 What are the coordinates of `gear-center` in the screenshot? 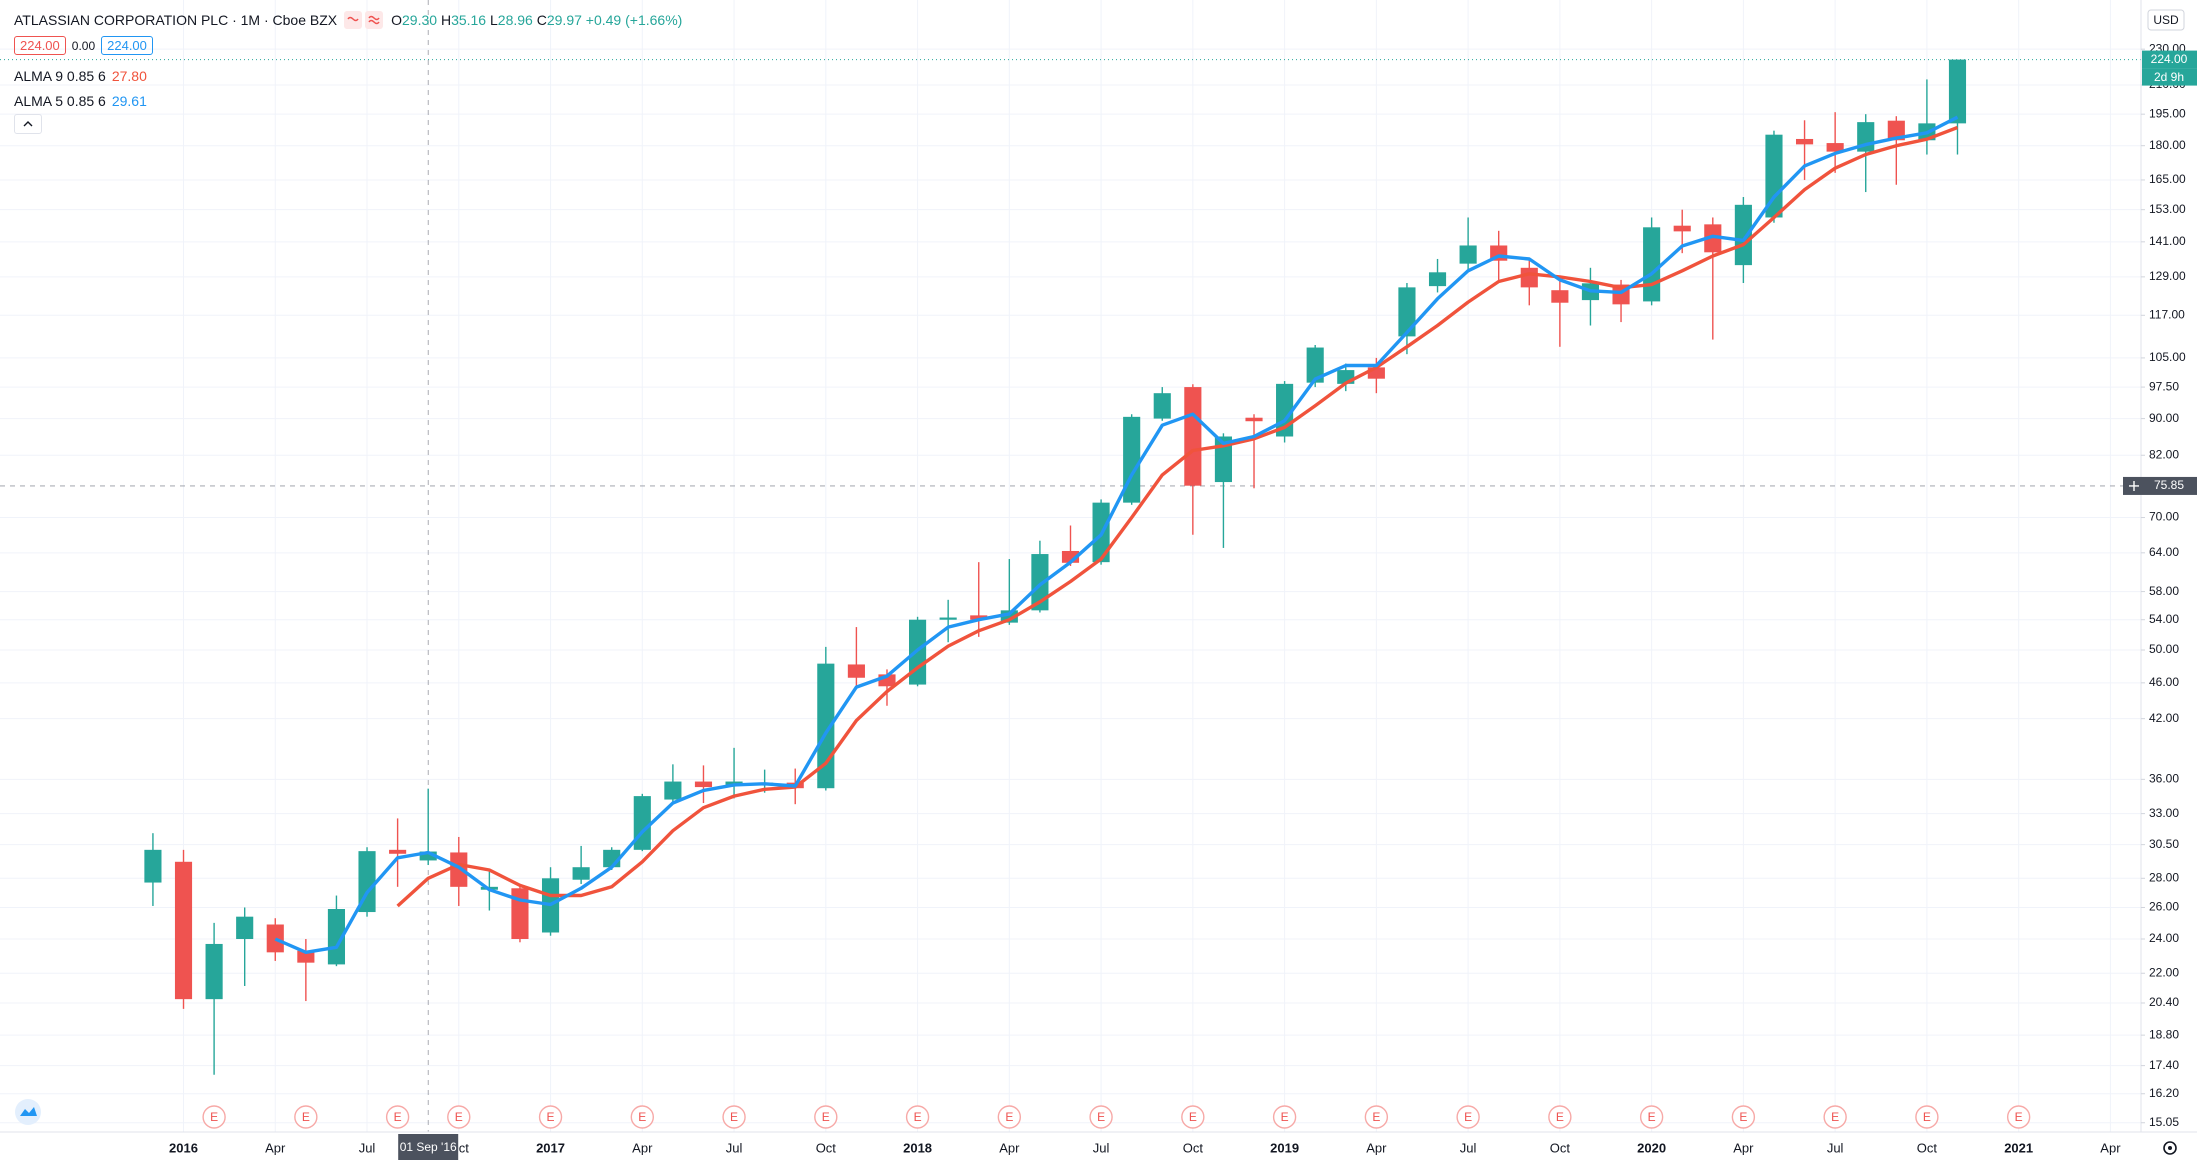 It's located at (2170, 1148).